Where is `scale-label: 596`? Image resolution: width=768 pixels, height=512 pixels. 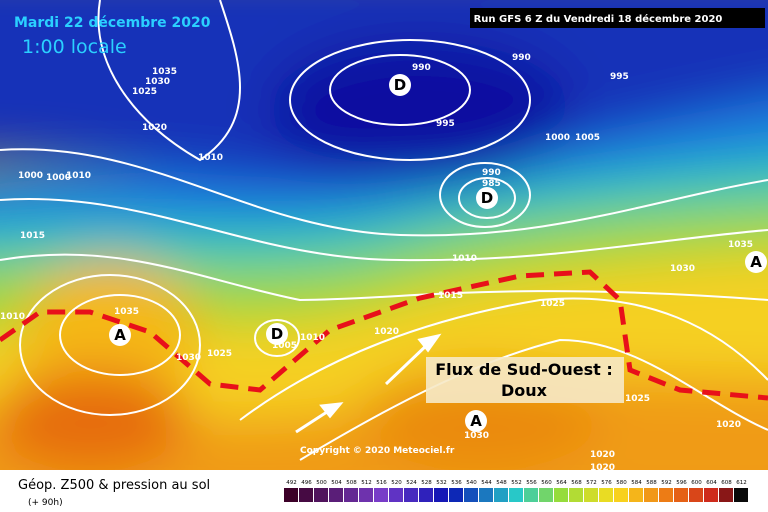
scale-label: 596 is located at coordinates (681, 483).